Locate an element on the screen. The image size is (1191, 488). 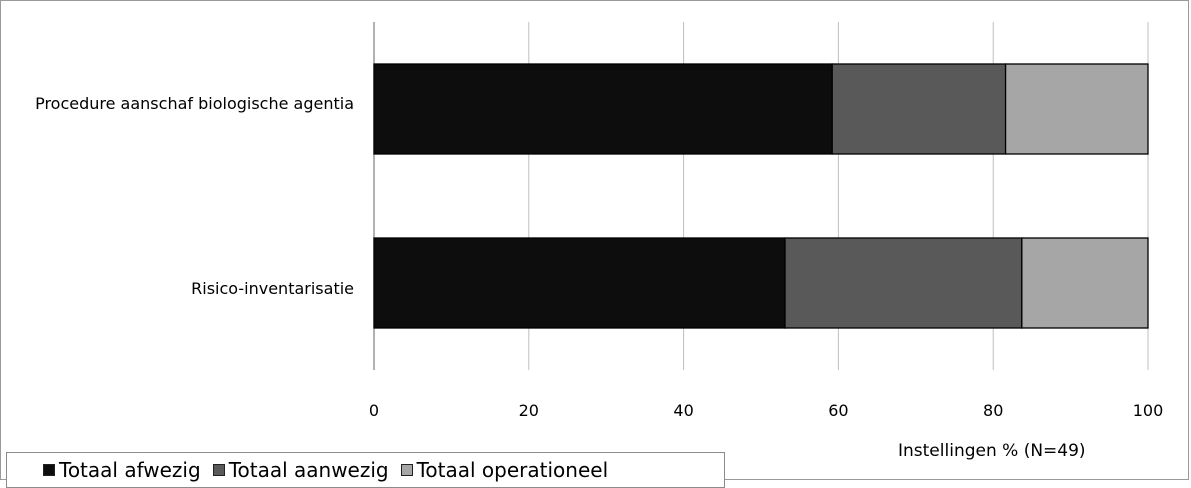
x-tick-label-80: 80 is located at coordinates (993, 410).